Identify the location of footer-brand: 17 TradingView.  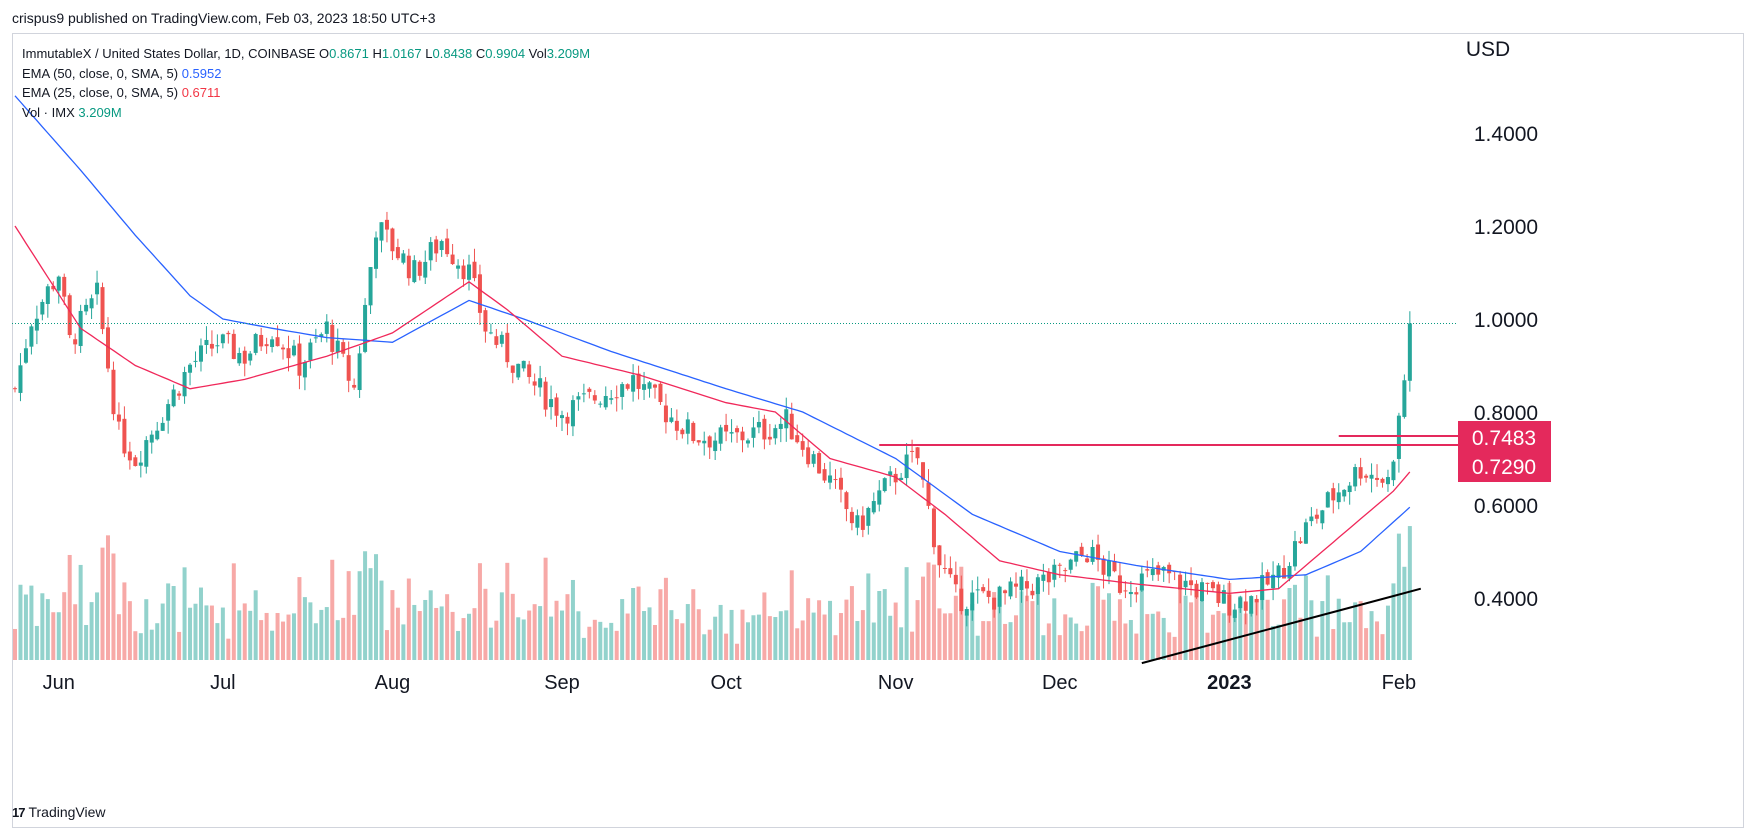
(59, 812).